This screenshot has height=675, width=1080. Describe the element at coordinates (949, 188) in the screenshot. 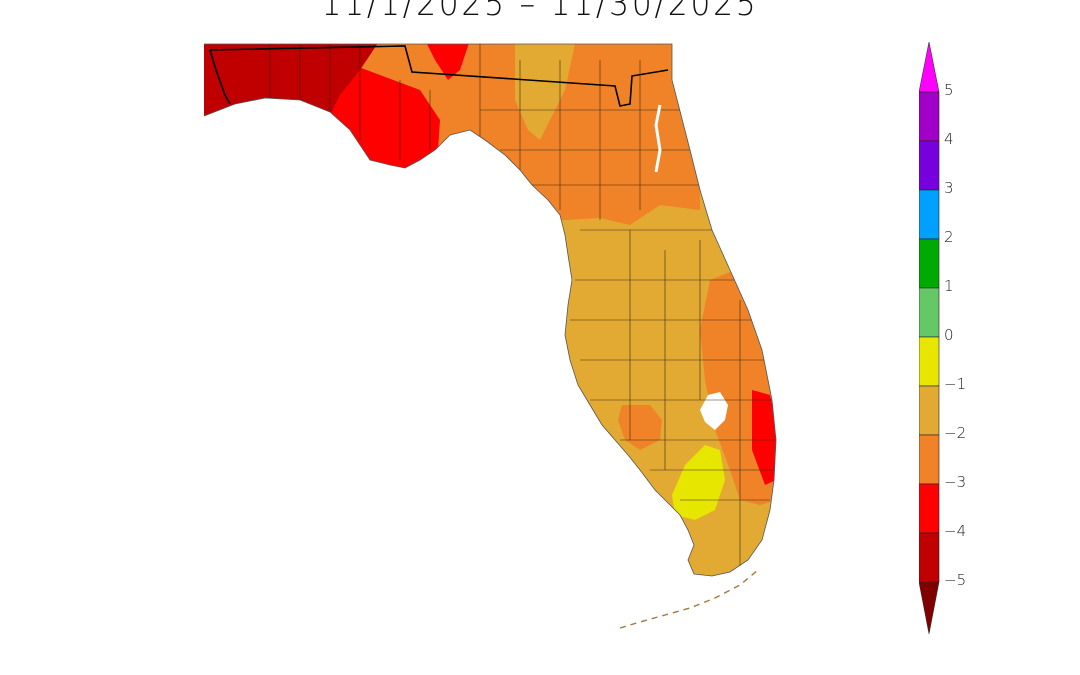

I see `legend-label: 3` at that location.